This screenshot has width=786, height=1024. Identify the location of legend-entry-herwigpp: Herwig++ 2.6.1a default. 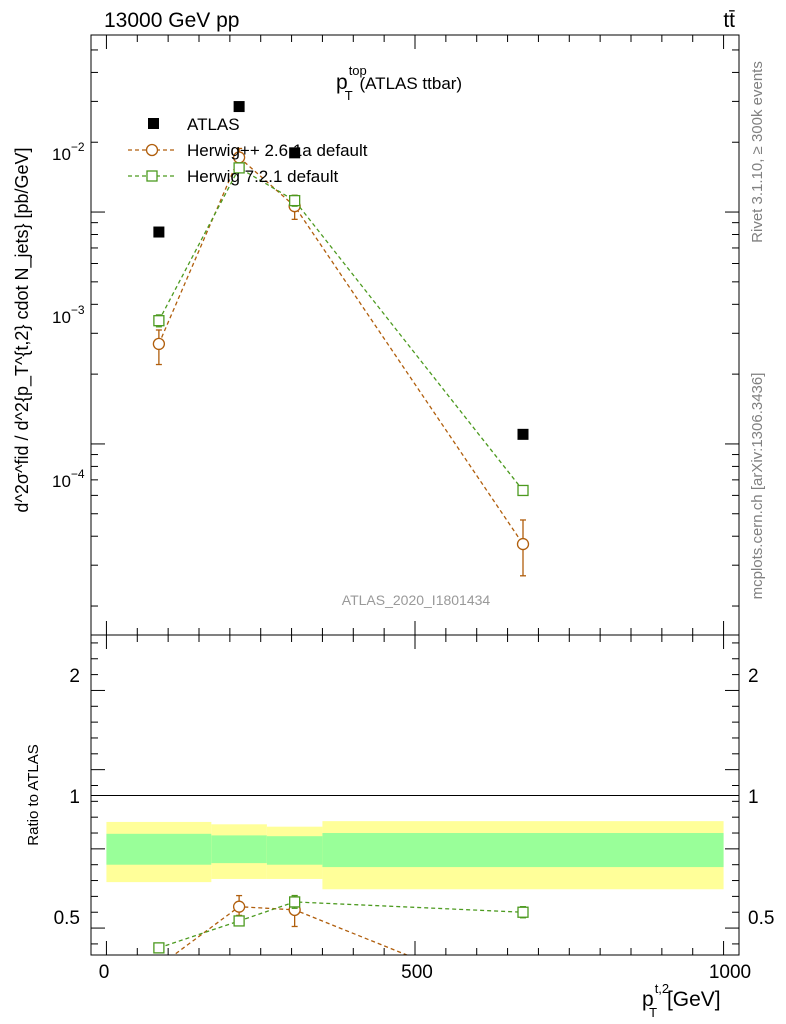
(248, 150).